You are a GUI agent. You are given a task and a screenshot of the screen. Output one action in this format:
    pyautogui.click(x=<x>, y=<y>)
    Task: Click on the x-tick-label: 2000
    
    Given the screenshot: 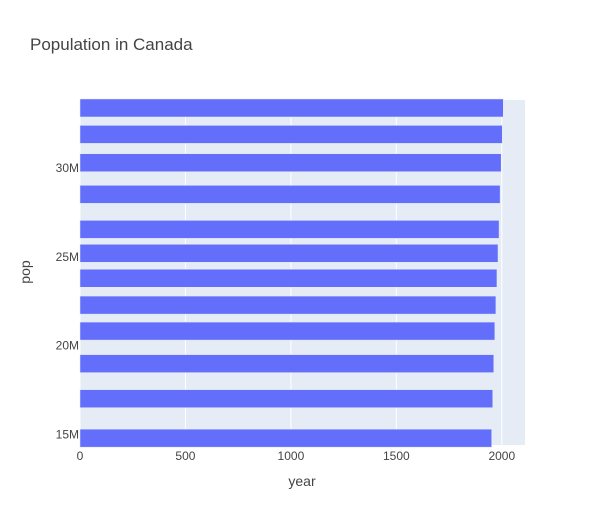 What is the action you would take?
    pyautogui.click(x=501, y=456)
    